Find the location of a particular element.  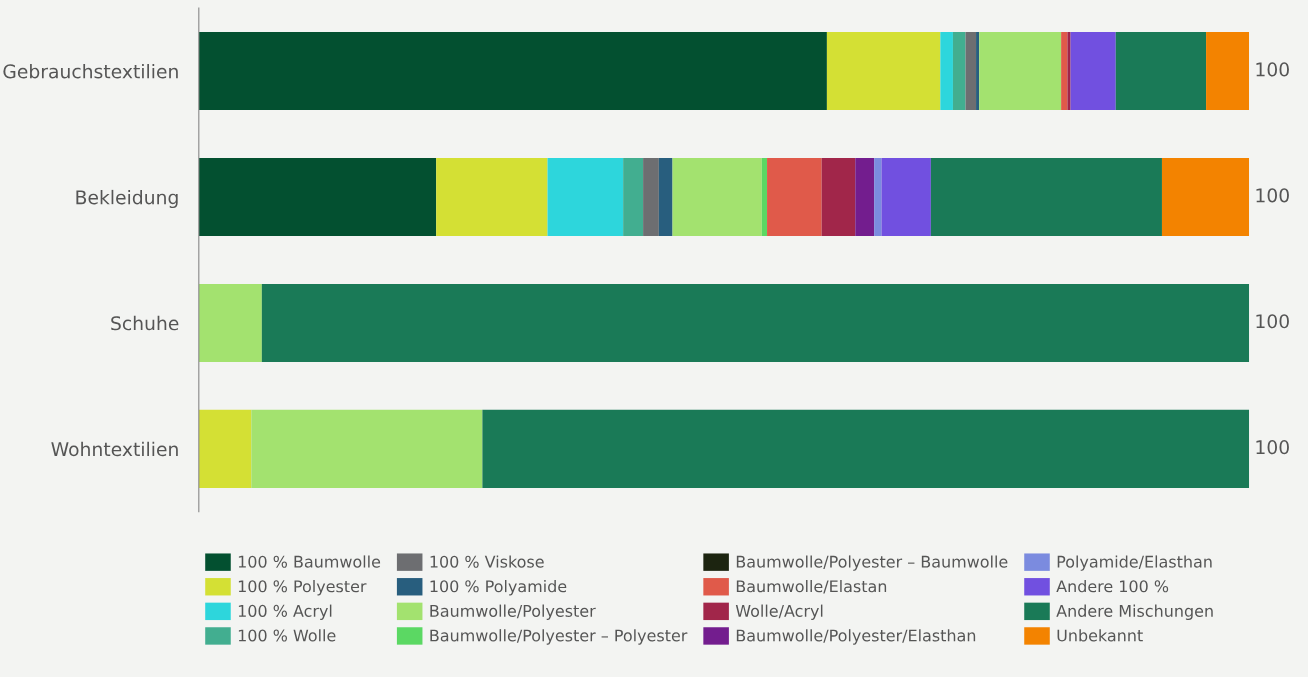

legend-label: 100 % Polyester is located at coordinates (302, 587).